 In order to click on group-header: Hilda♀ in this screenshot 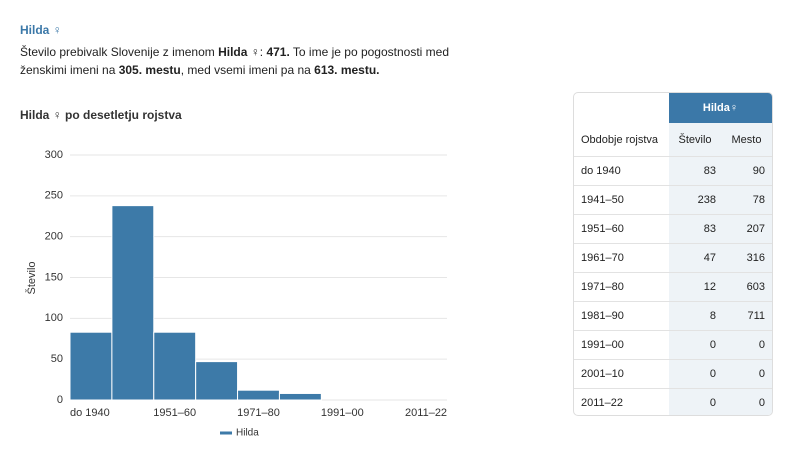, I will do `click(720, 108)`.